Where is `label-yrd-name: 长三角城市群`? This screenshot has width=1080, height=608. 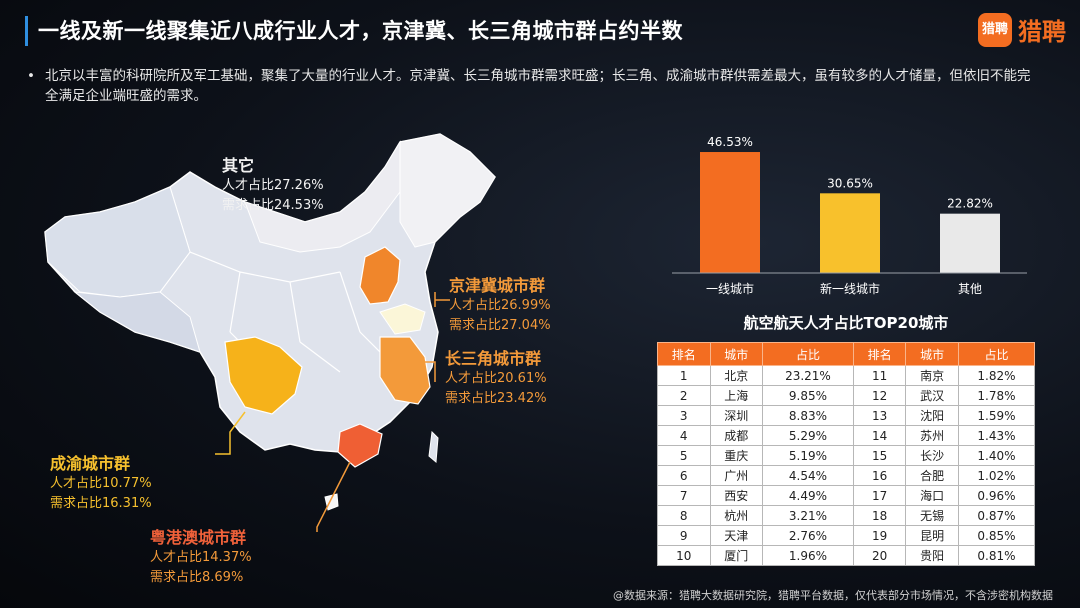 label-yrd-name: 长三角城市群 is located at coordinates (493, 358).